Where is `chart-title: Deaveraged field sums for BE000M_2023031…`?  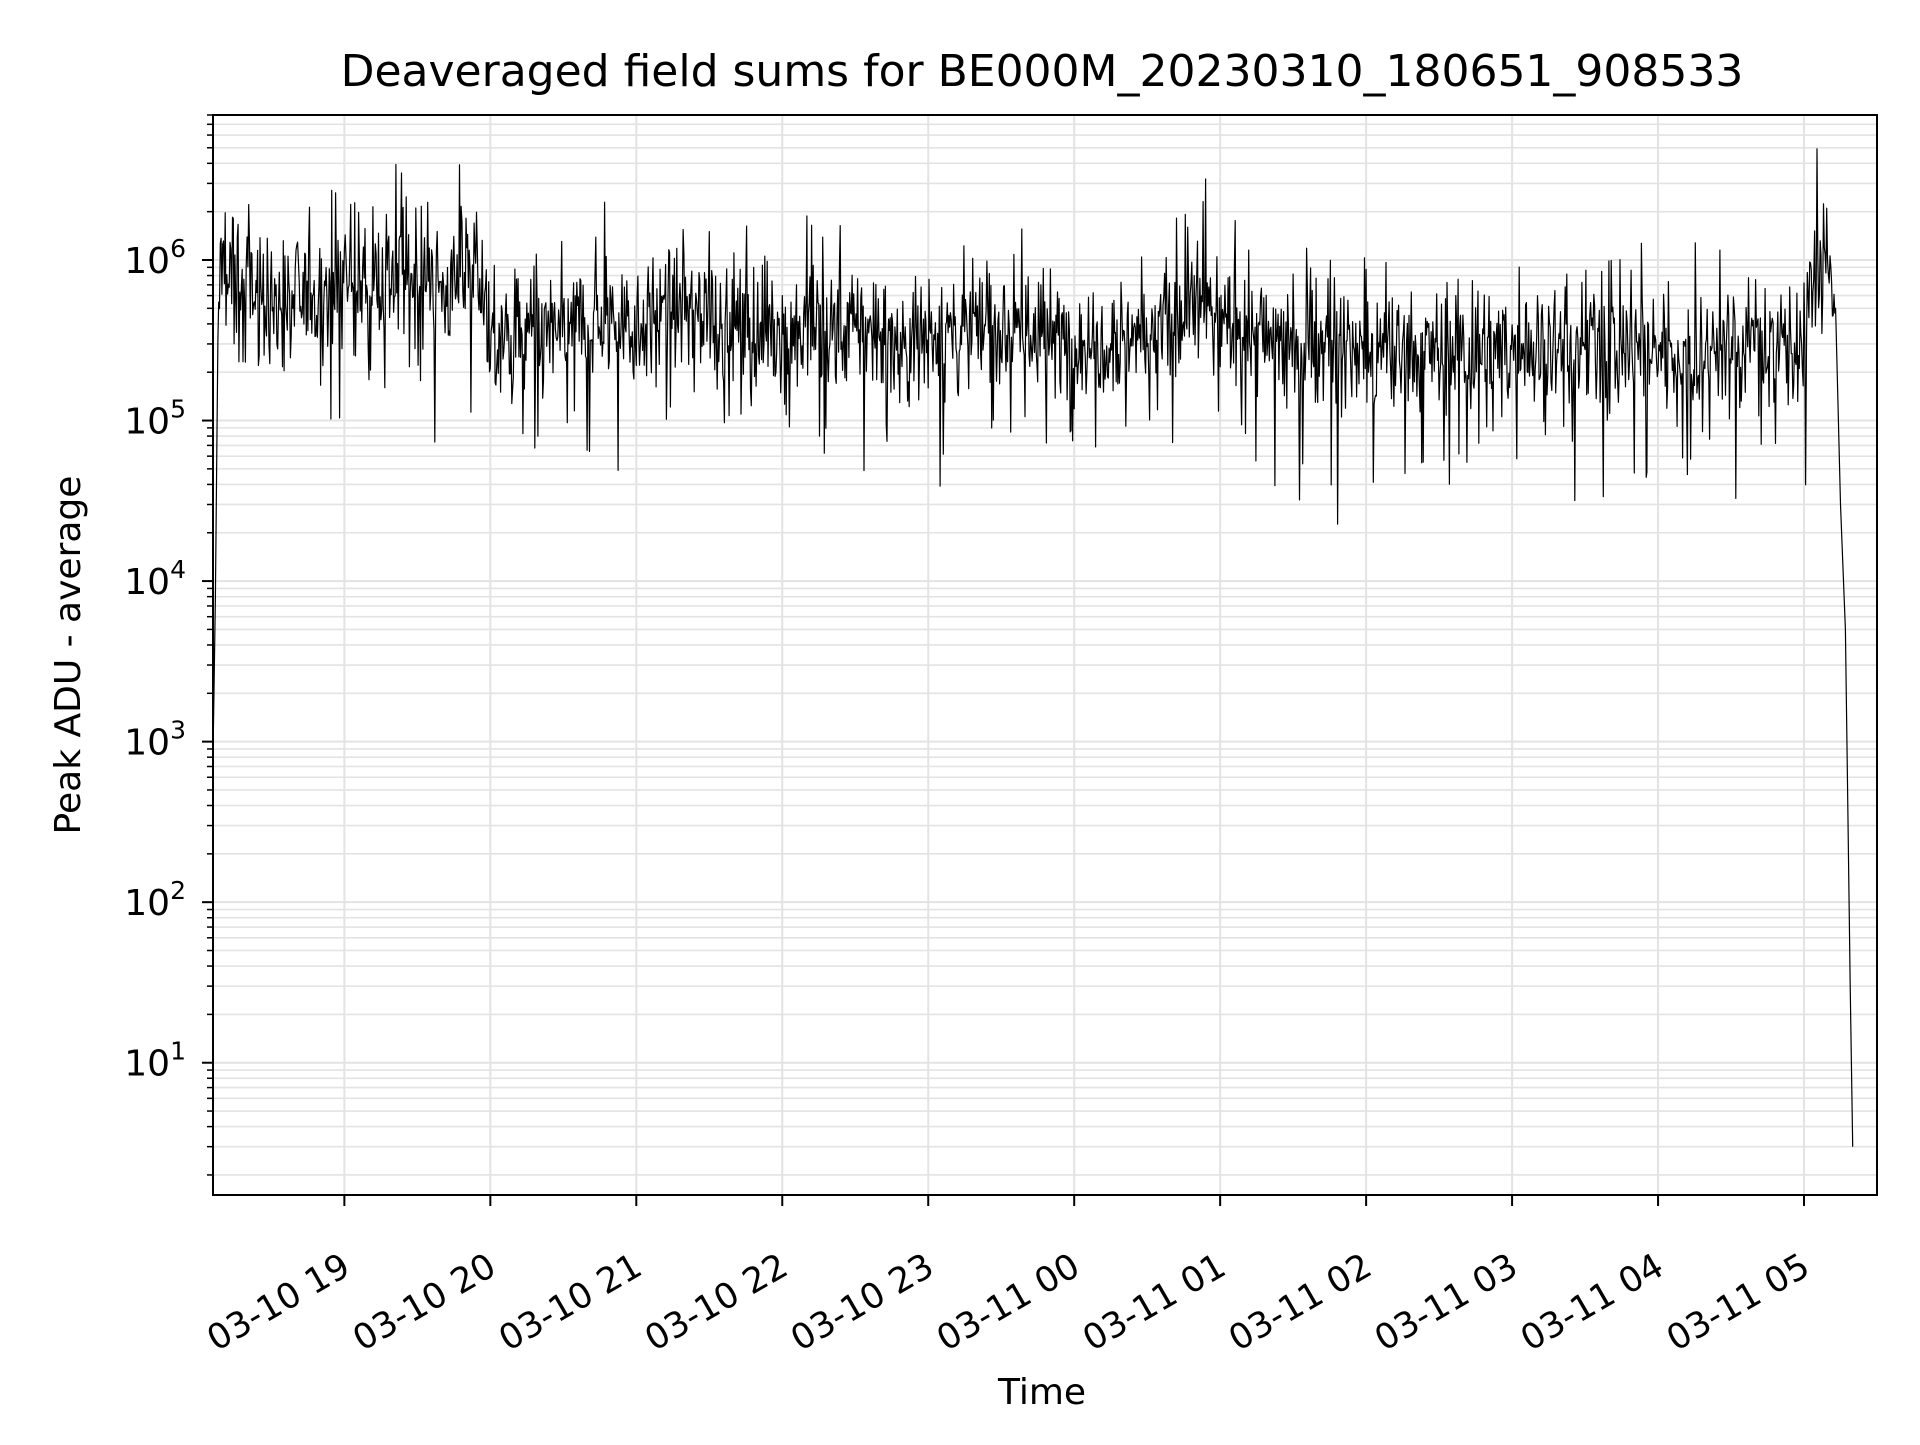 chart-title: Deaveraged field sums for BE000M_2023031… is located at coordinates (1042, 71).